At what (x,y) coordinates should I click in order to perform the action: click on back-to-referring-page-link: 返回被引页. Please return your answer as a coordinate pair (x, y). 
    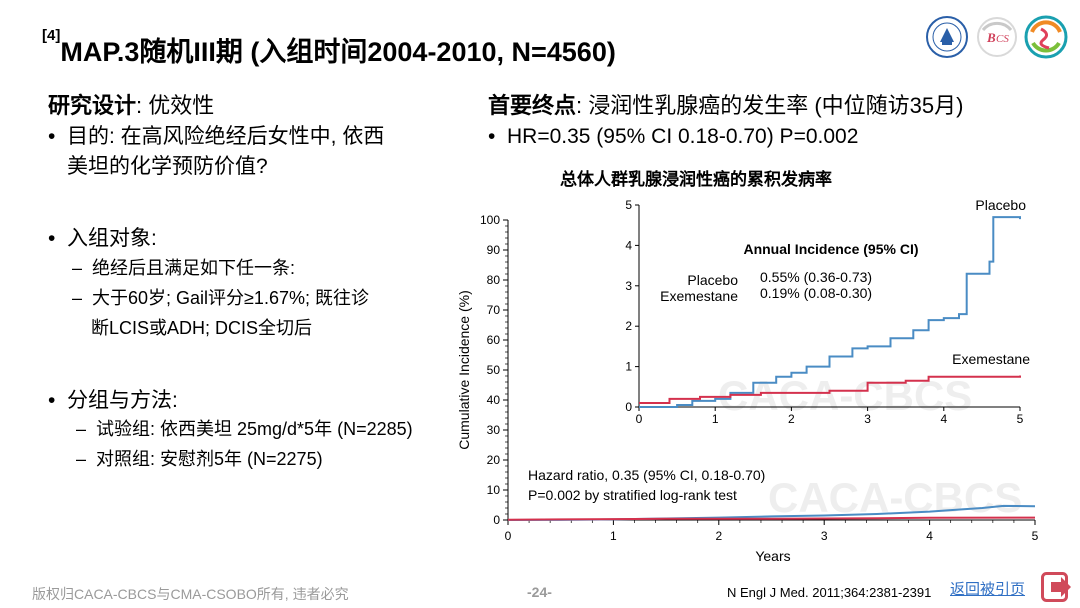
    Looking at the image, I should click on (988, 589).